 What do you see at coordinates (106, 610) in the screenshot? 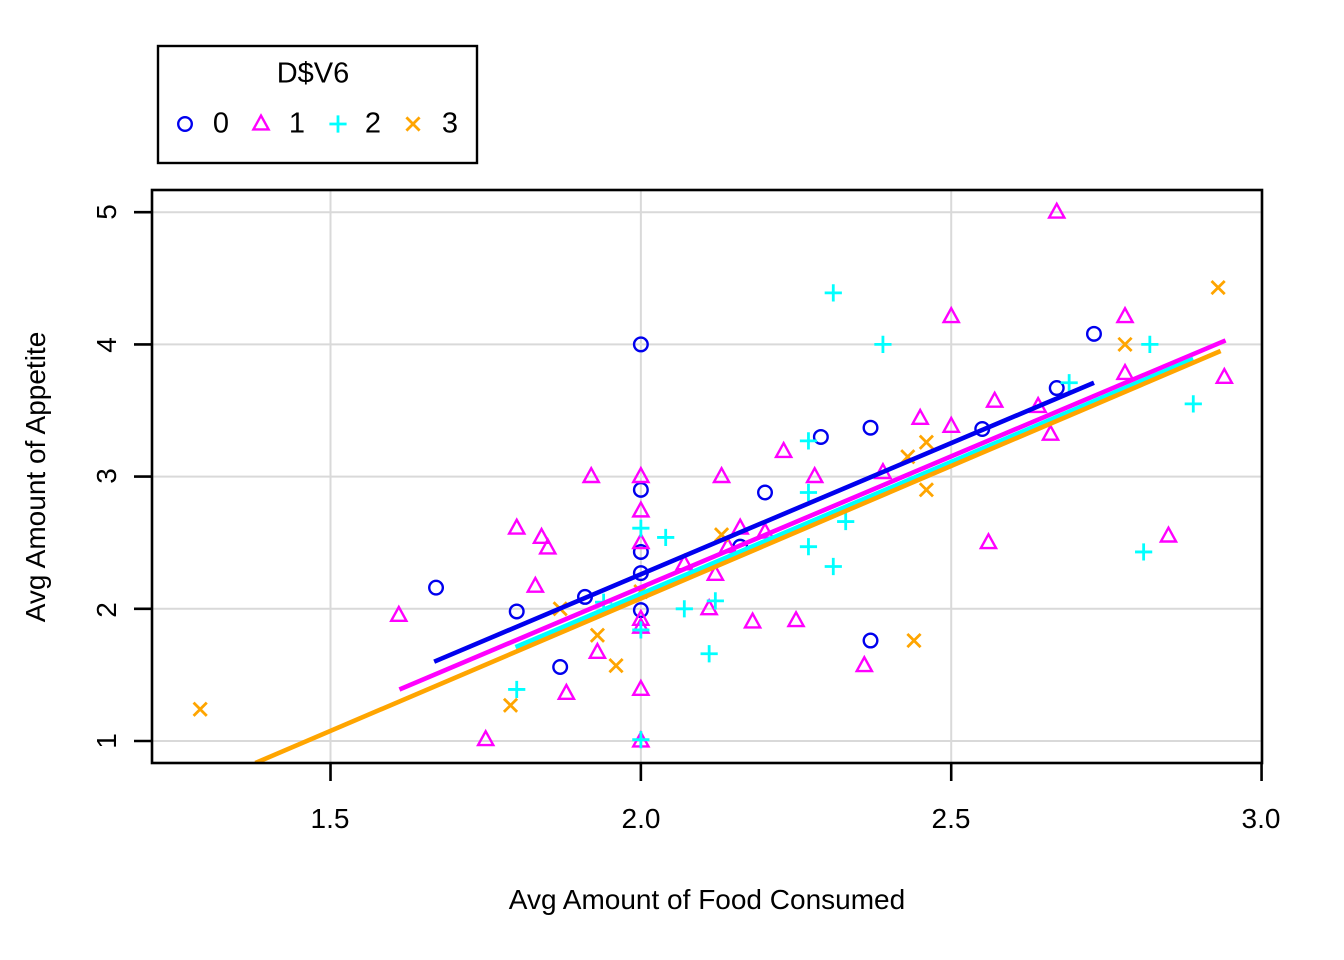
I see `y-tick-label: 2` at bounding box center [106, 610].